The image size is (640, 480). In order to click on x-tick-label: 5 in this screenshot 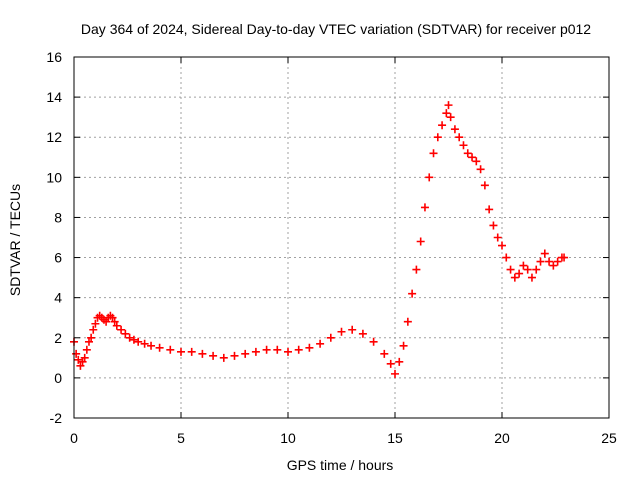, I will do `click(181, 438)`.